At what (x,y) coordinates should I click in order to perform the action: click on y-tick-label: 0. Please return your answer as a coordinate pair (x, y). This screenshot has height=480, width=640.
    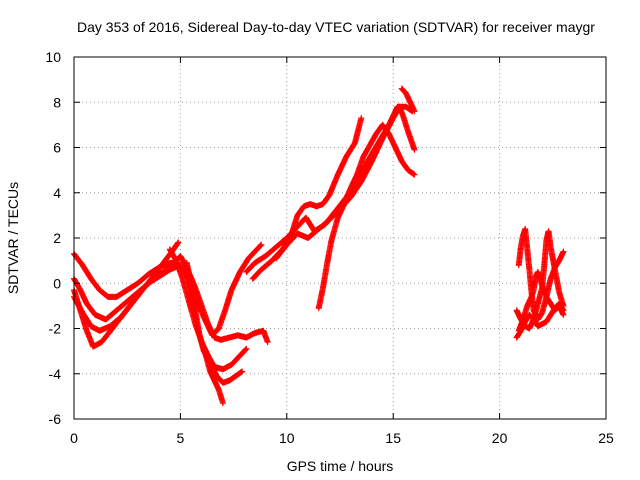
    Looking at the image, I should click on (57, 283).